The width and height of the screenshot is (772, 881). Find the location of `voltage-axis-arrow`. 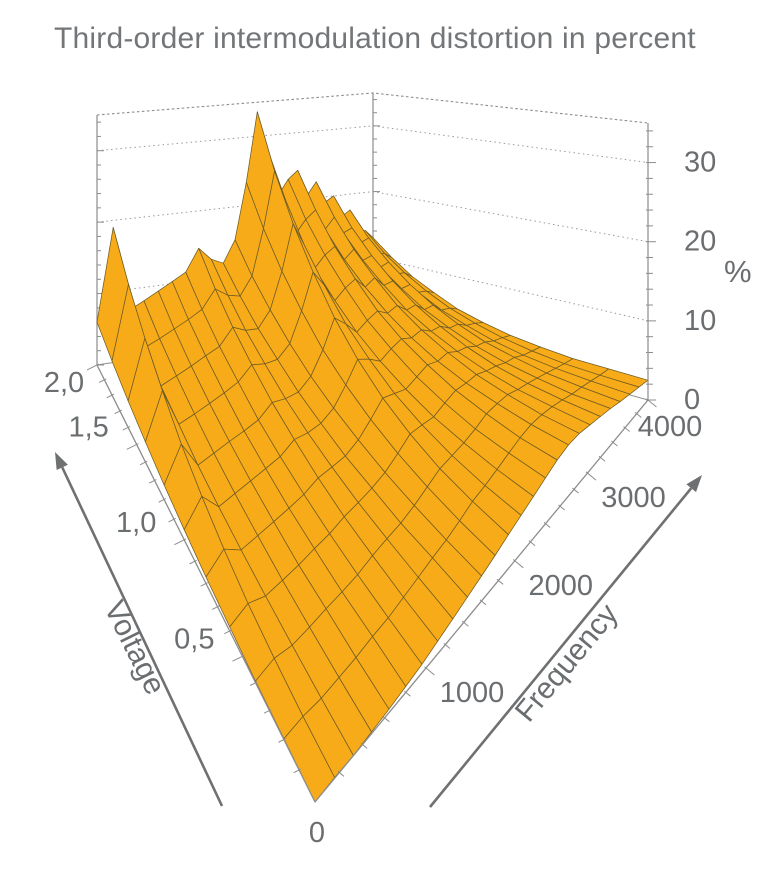

voltage-axis-arrow is located at coordinates (142, 636).